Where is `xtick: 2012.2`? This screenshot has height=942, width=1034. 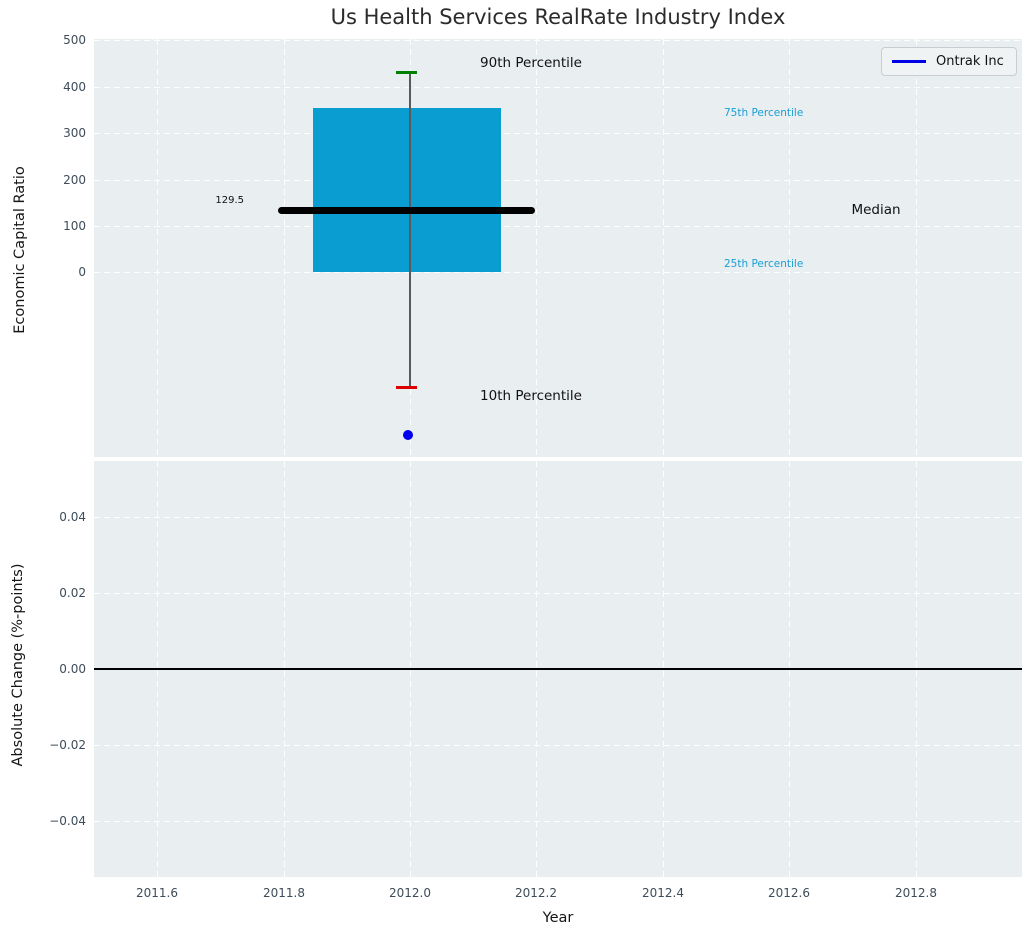 xtick: 2012.2 is located at coordinates (536, 893).